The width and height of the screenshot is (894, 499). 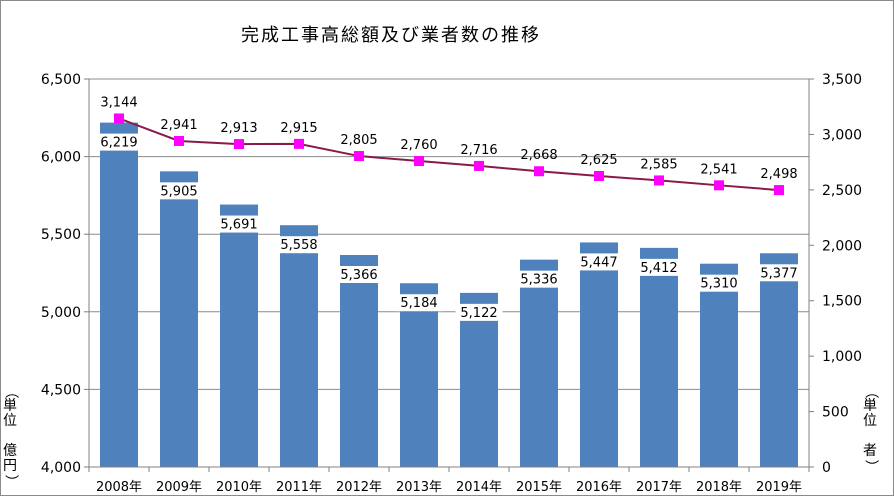 What do you see at coordinates (598, 160) in the screenshot?
I see `line-label-2016年: 2,625` at bounding box center [598, 160].